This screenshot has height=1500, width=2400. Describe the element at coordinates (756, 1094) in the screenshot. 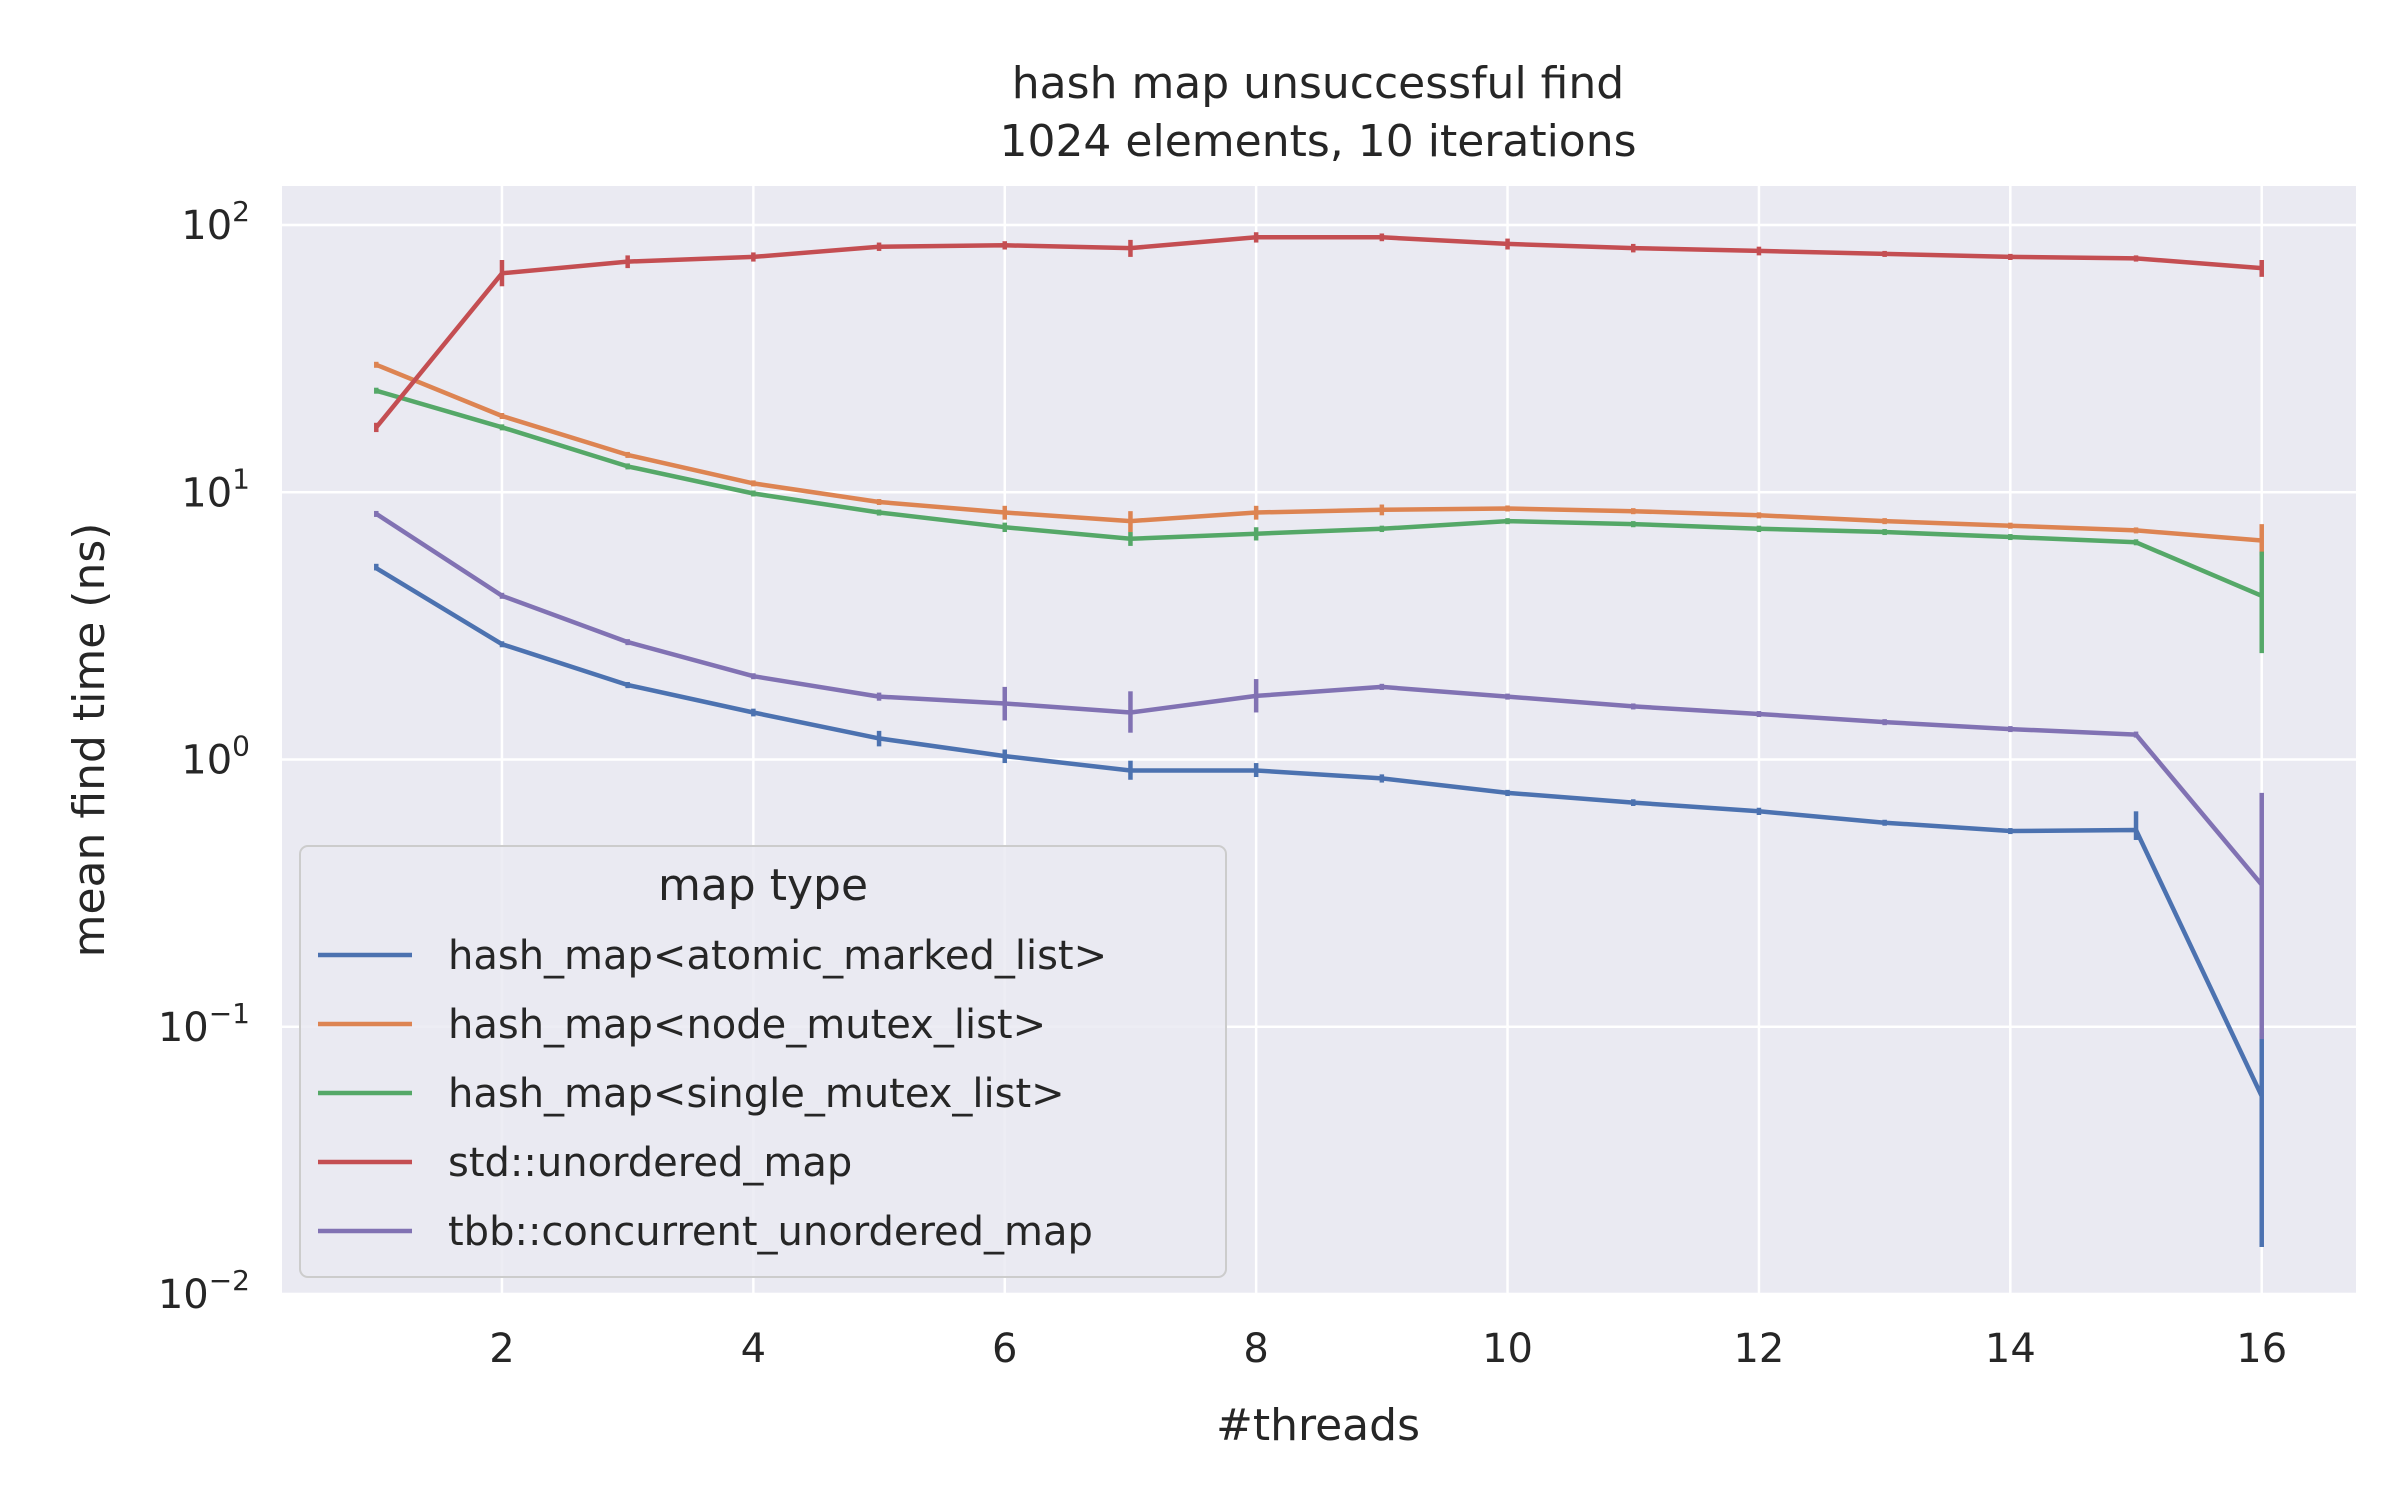

I see `legend-label: hash_map<single_mutex_list>` at that location.